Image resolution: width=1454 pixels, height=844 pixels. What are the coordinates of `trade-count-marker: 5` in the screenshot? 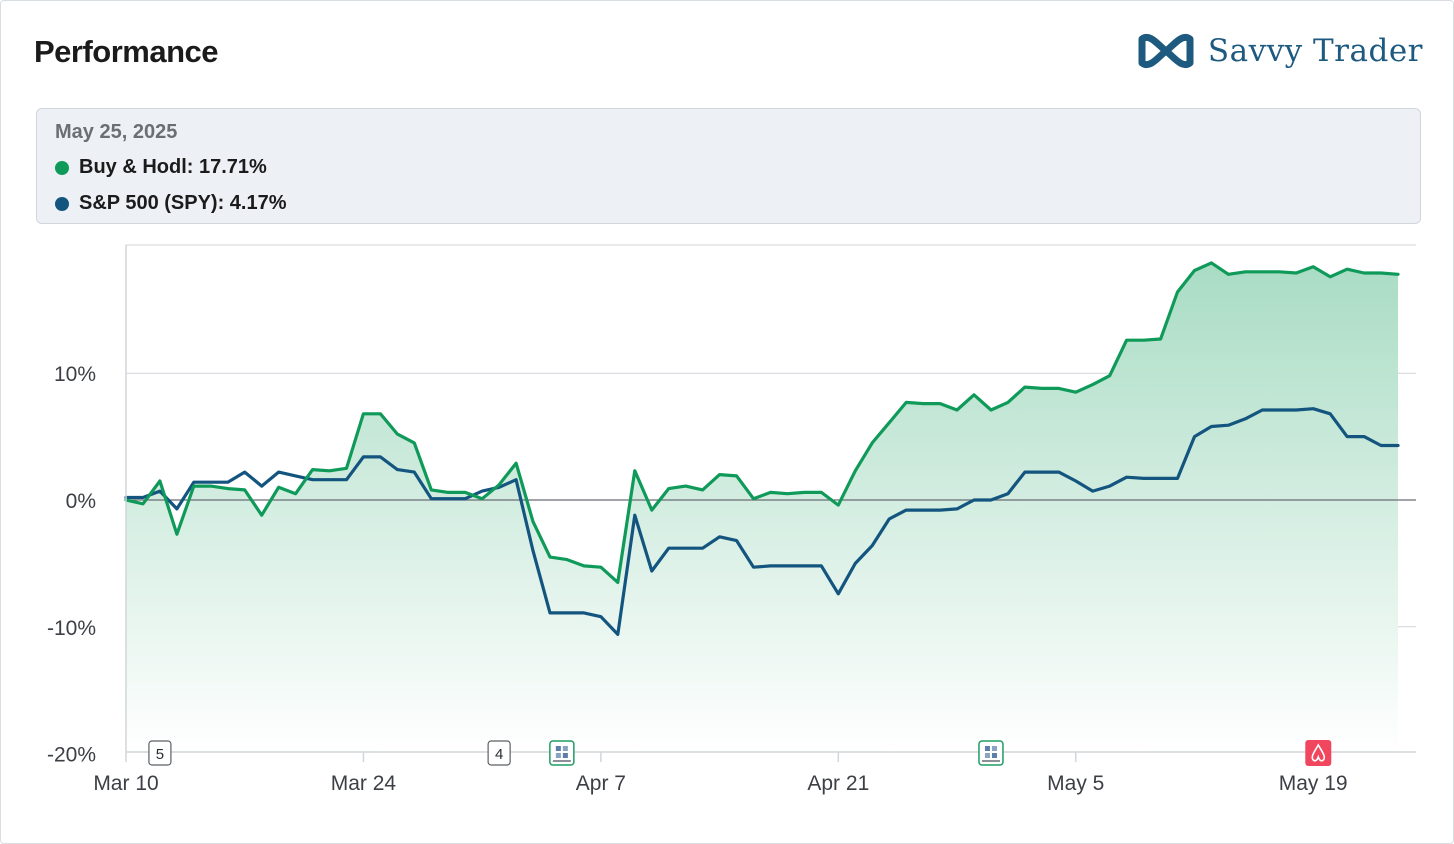 It's located at (160, 753).